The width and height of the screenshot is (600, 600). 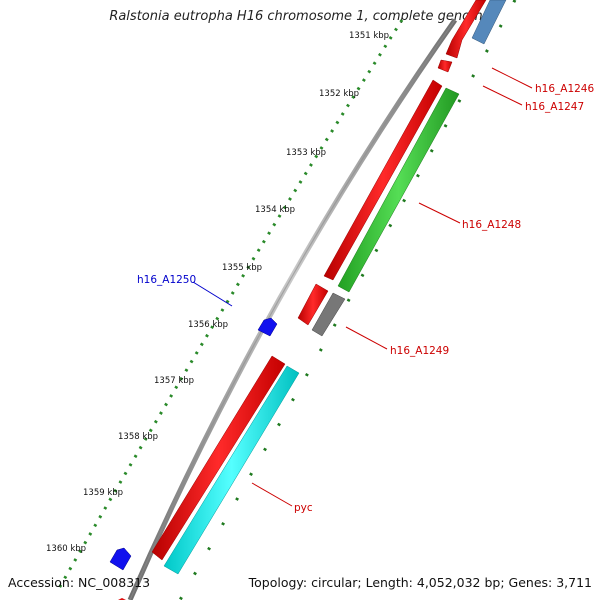 What do you see at coordinates (369, 36) in the screenshot?
I see `tick-label: 1351 kbp` at bounding box center [369, 36].